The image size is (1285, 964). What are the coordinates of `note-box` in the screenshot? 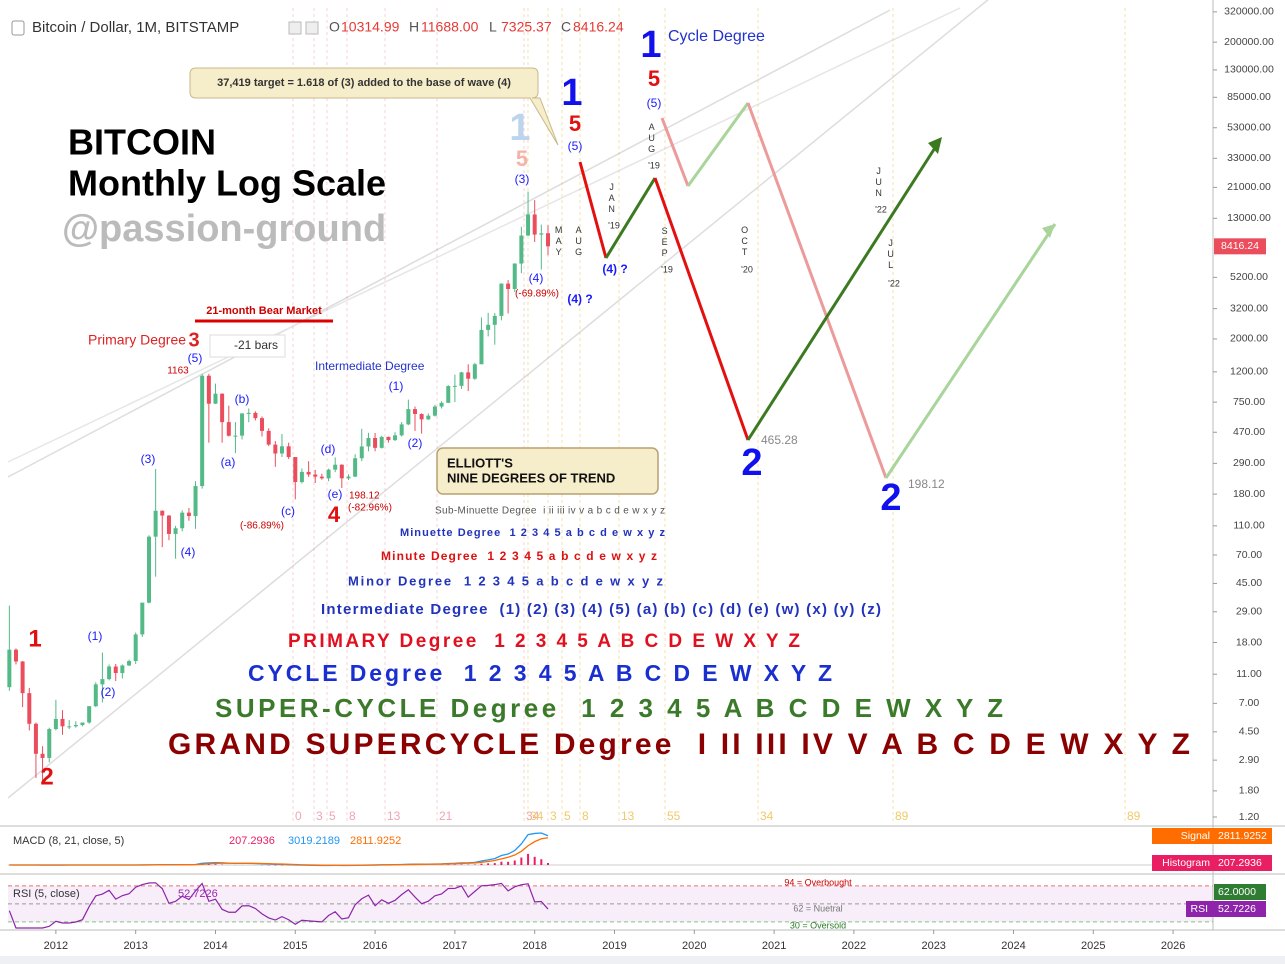 It's located at (547, 471).